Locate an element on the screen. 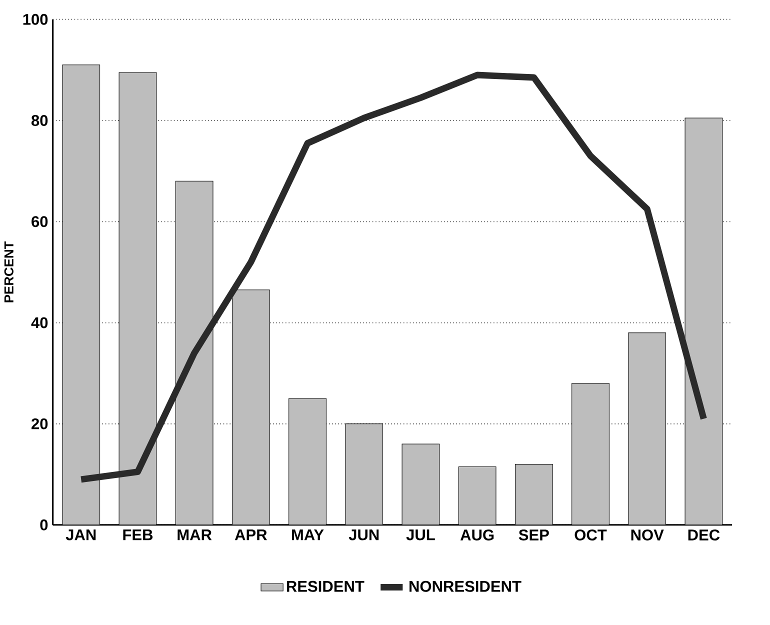 The image size is (770, 625). x-tick-label: DEC is located at coordinates (704, 535).